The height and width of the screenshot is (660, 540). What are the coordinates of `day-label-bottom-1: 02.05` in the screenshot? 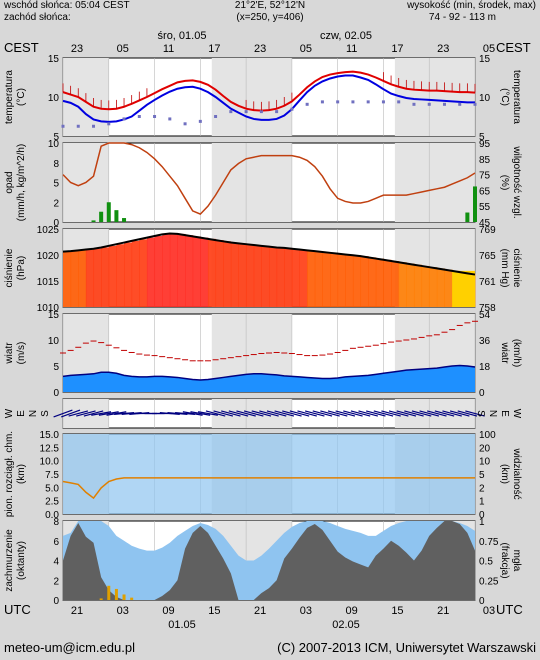 It's located at (346, 625).